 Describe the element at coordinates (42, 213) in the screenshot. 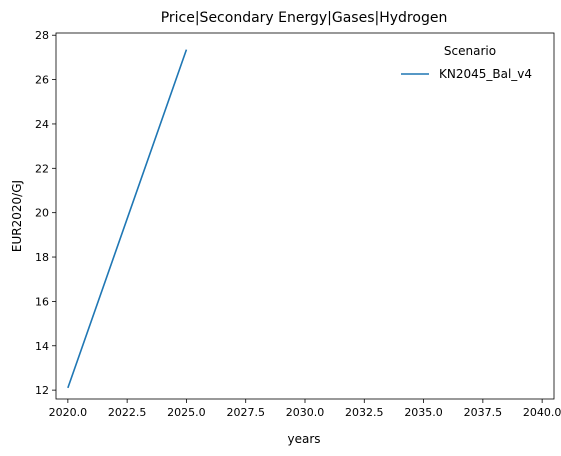

I see `y-tick-label: 20` at that location.